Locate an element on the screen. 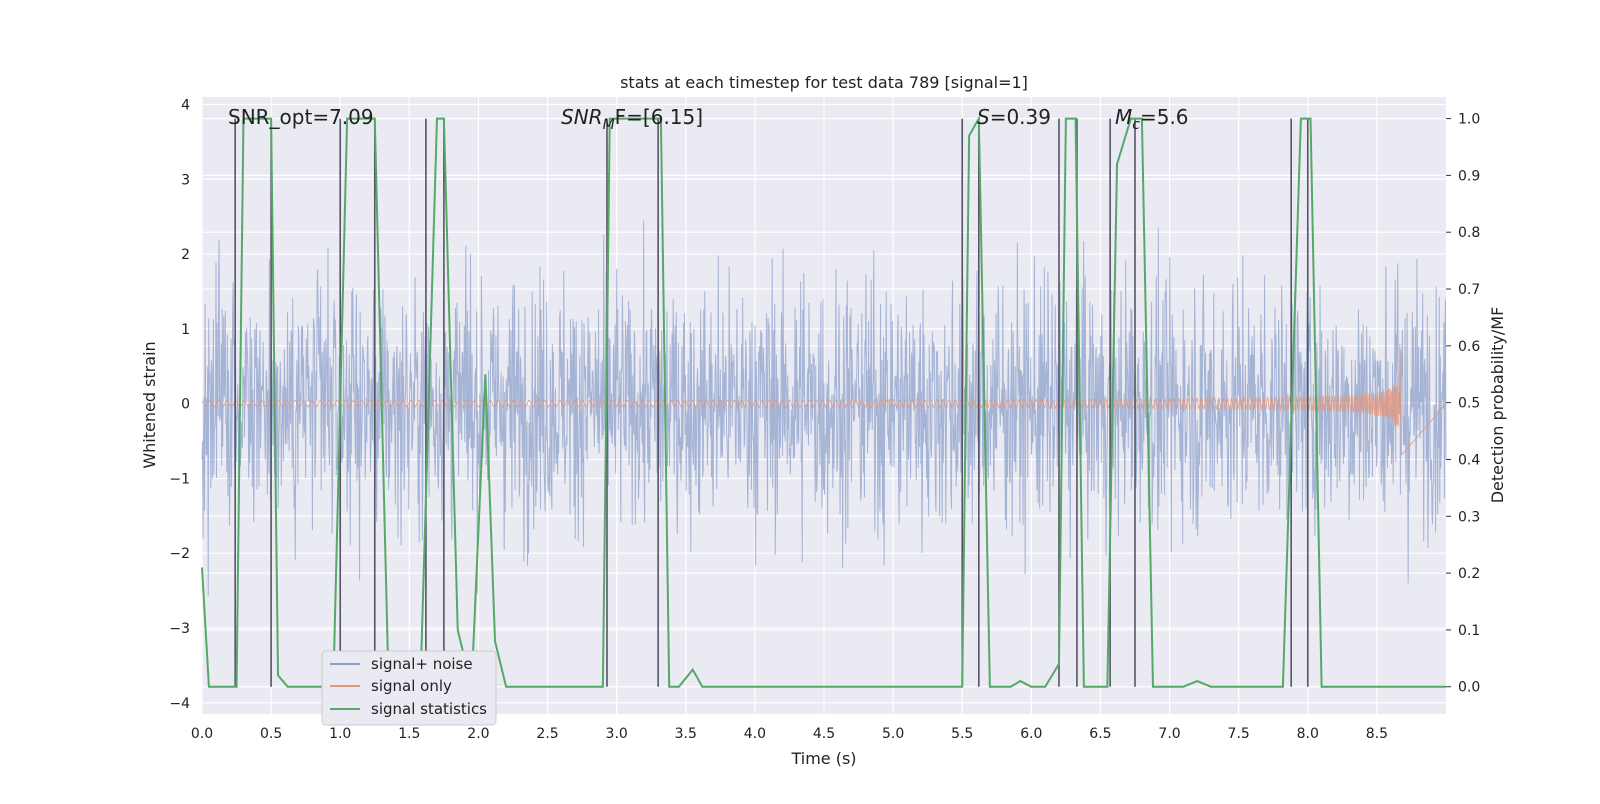 Image resolution: width=1600 pixels, height=804 pixels. x-tick-label: 2.5 is located at coordinates (547, 734).